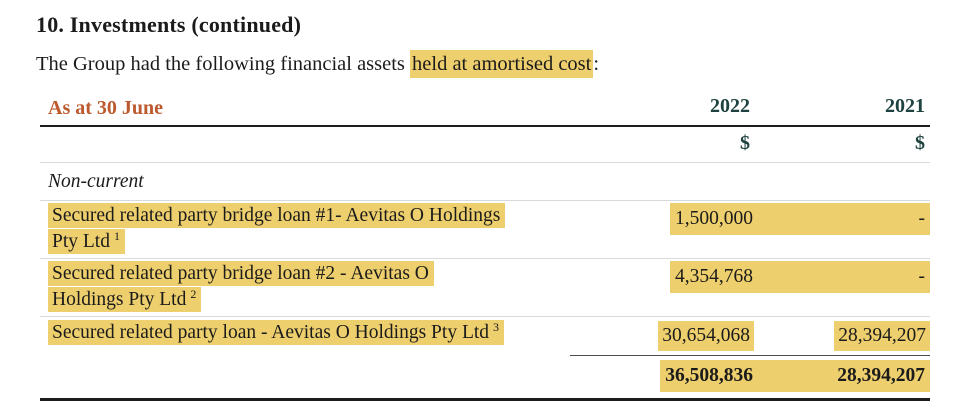 The height and width of the screenshot is (405, 964). Describe the element at coordinates (785, 335) in the screenshot. I see `row3-values: 30,654,068 28,394,207` at that location.